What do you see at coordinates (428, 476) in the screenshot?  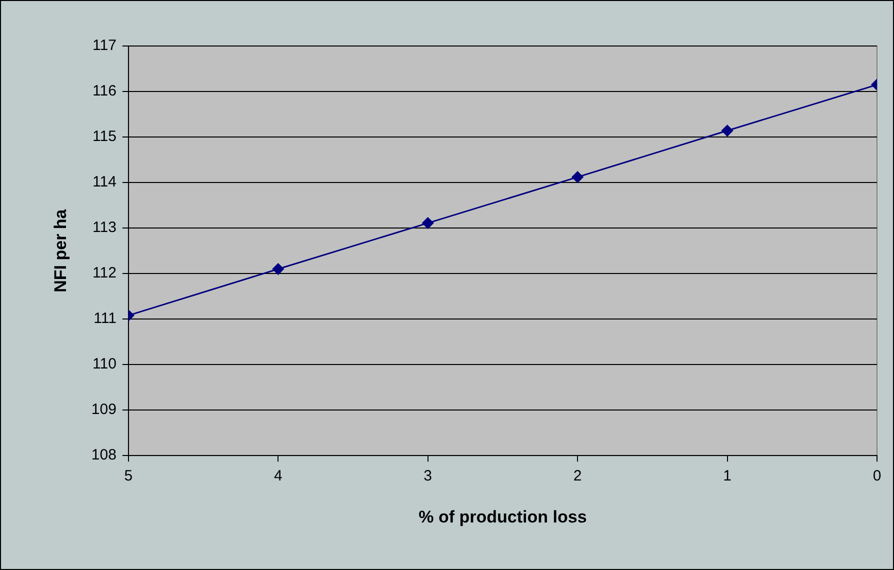 I see `x-tick-label: 3` at bounding box center [428, 476].